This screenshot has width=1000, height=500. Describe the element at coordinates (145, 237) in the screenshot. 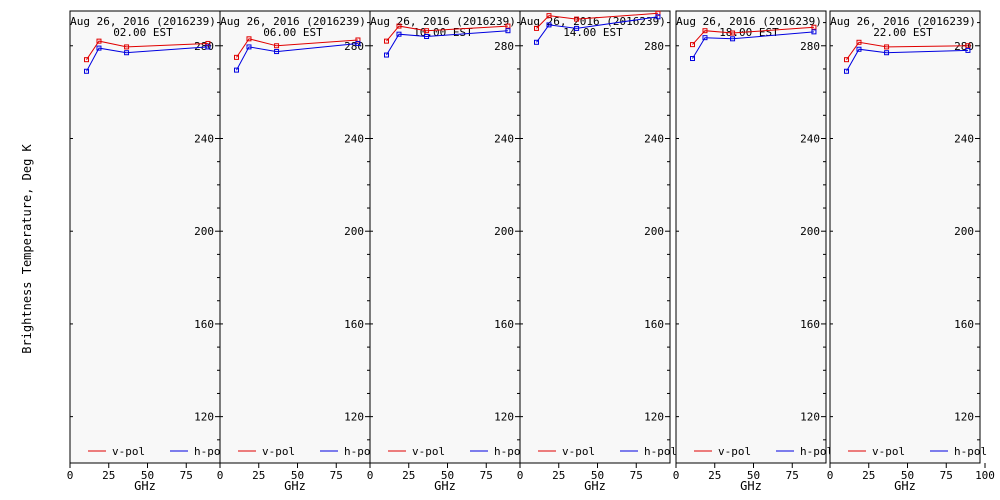

I see `plot-area` at that location.